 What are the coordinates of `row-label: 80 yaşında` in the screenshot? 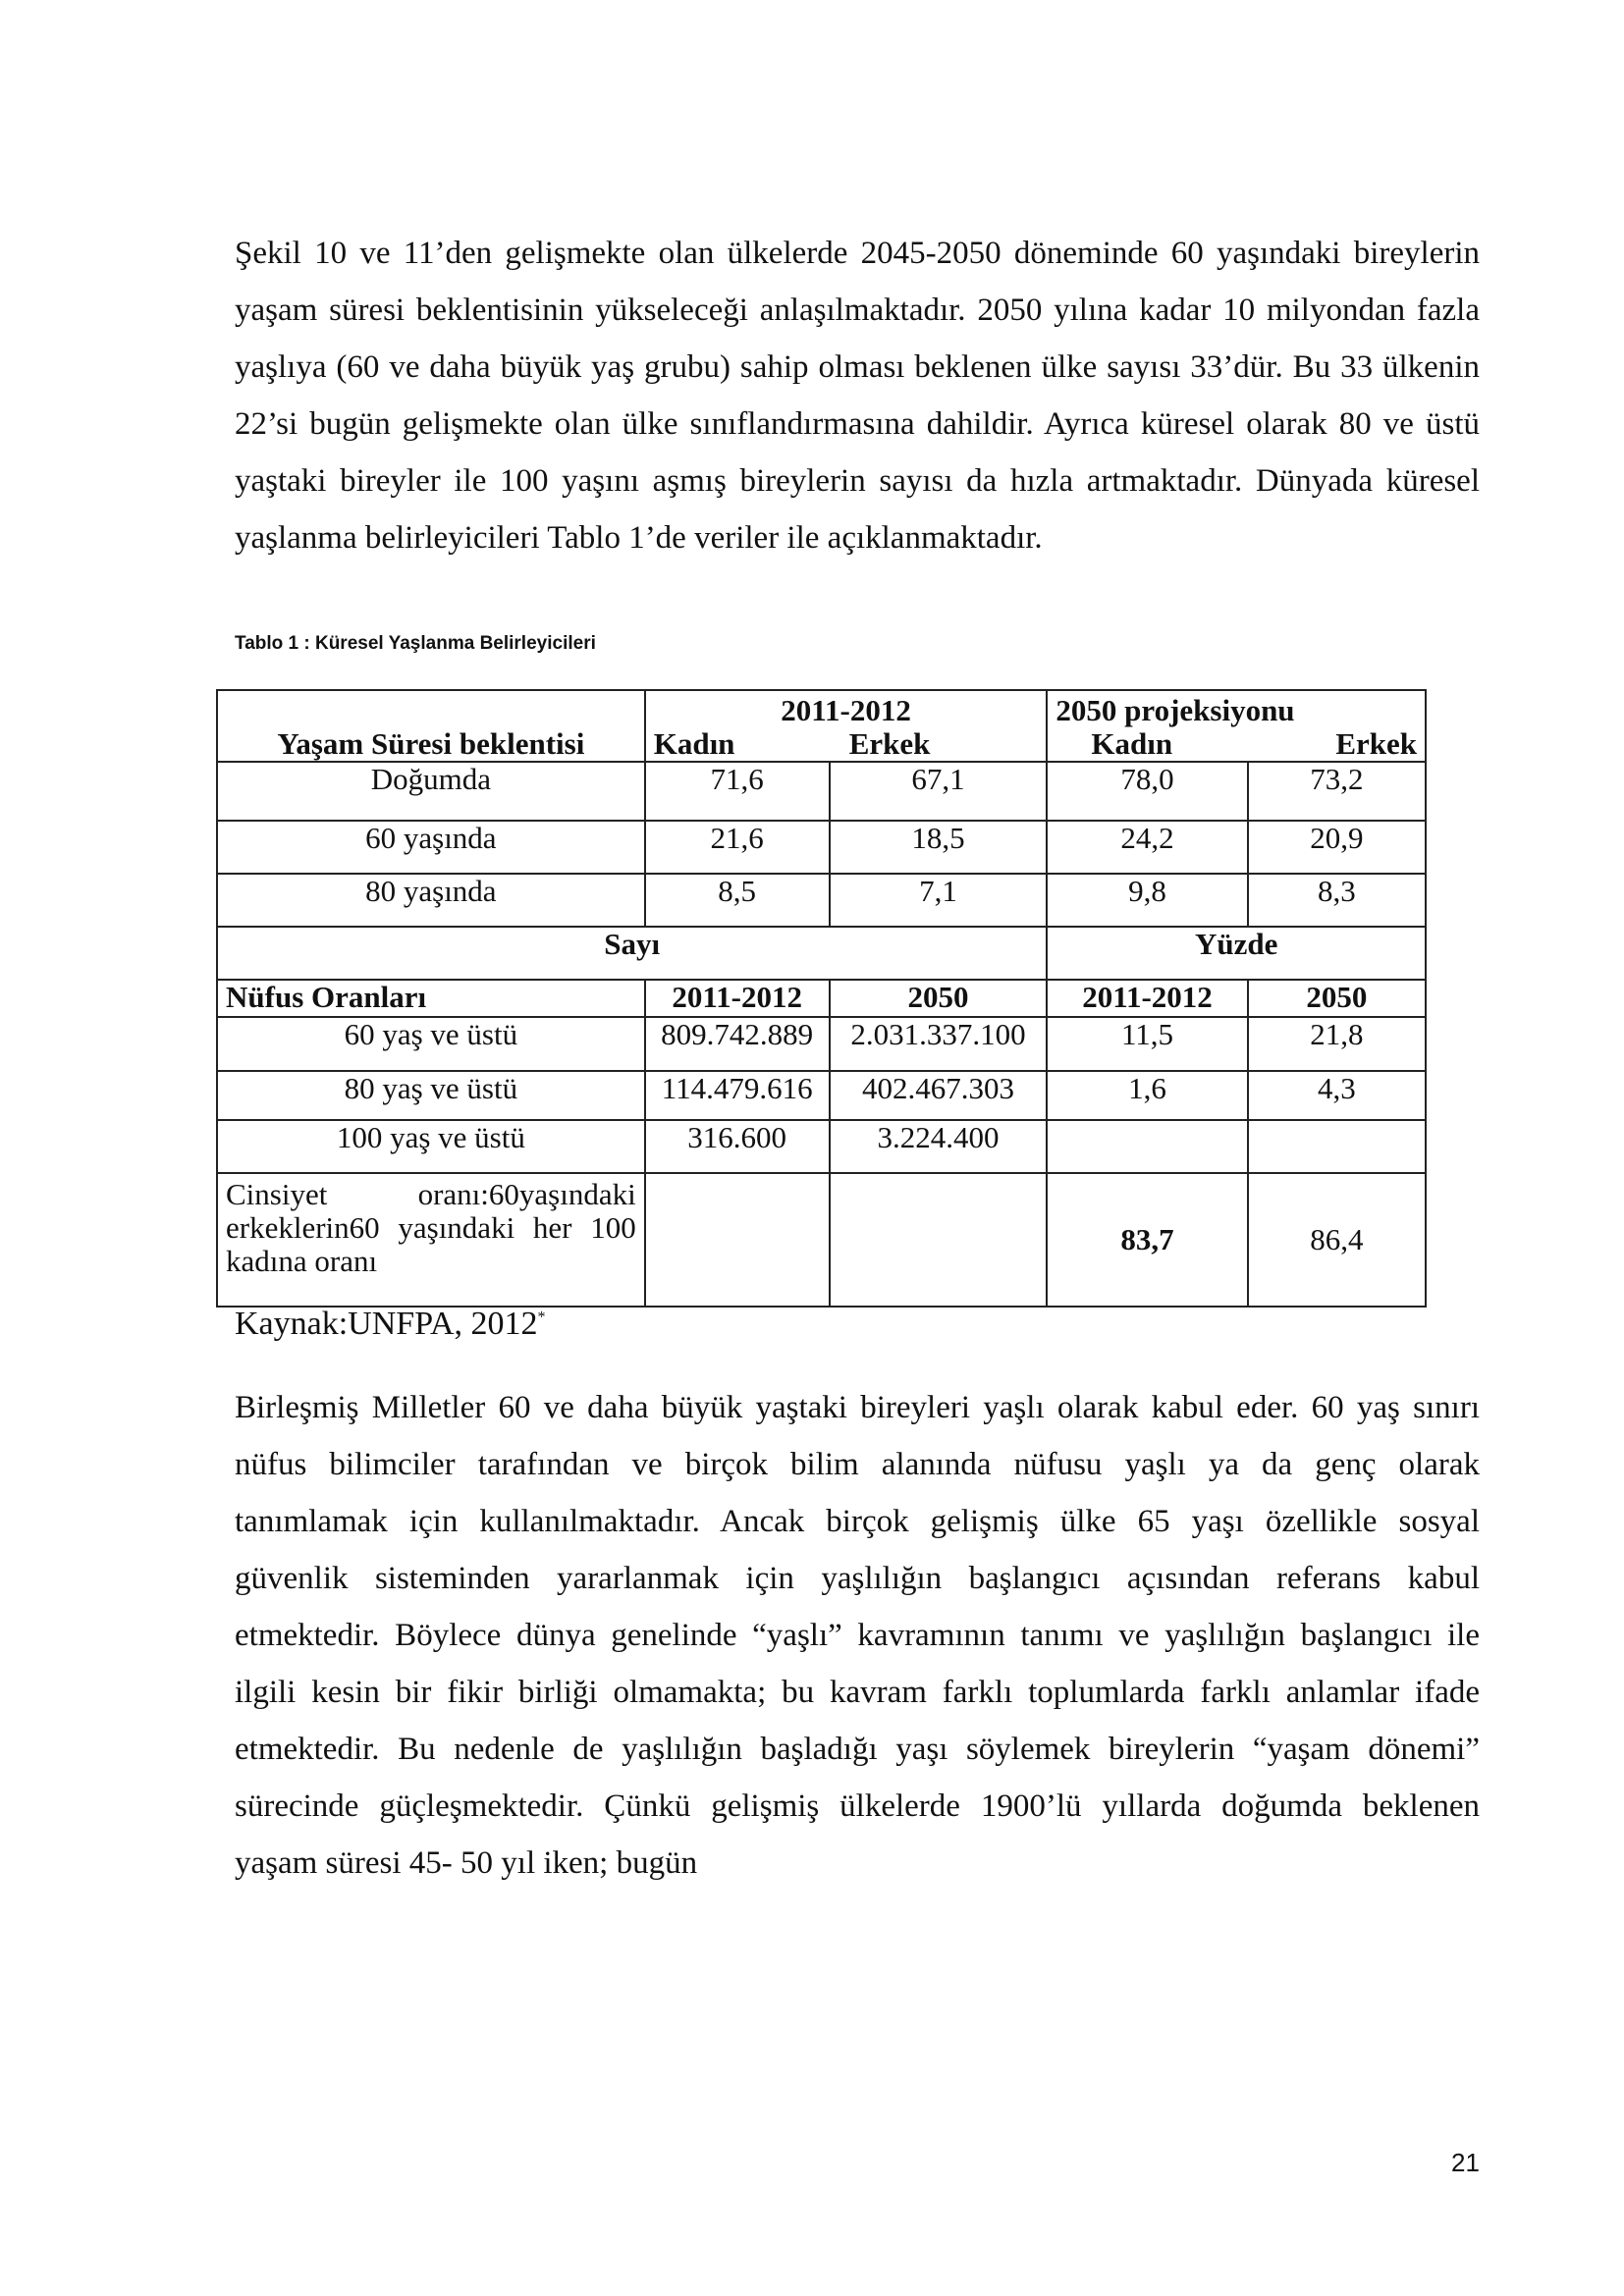 It's located at (431, 900).